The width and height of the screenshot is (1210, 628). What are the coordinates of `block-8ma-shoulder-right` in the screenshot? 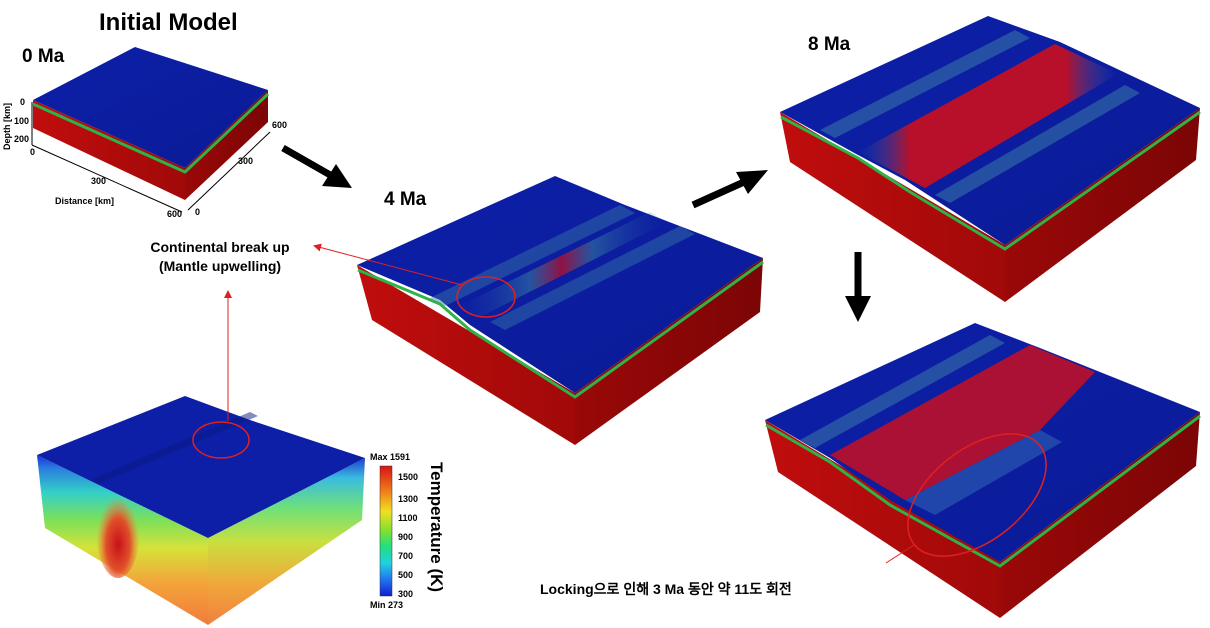 It's located at (1037, 144).